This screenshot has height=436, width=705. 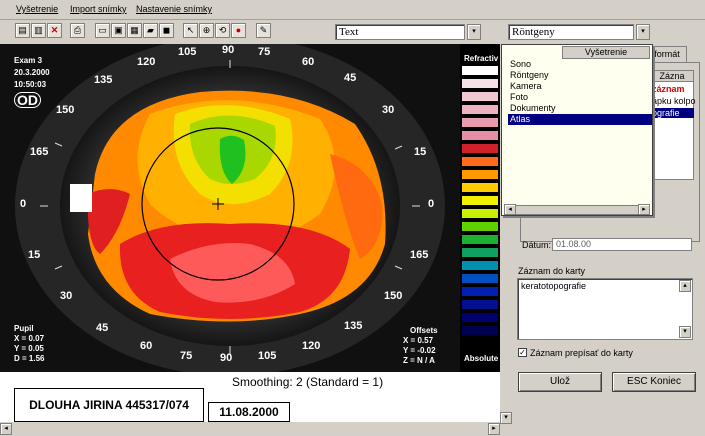 What do you see at coordinates (672, 125) in the screenshot?
I see `records-list` at bounding box center [672, 125].